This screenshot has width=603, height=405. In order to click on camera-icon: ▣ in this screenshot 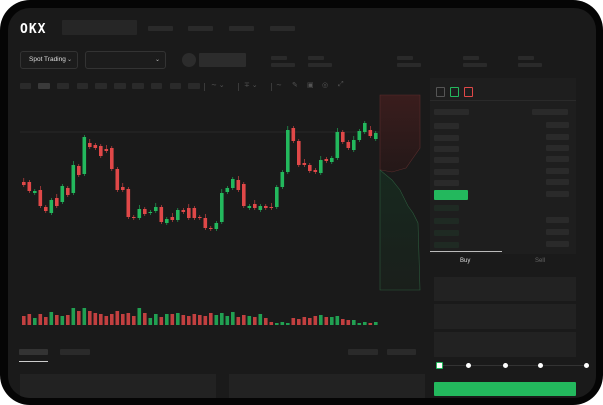, I will do `click(310, 85)`.